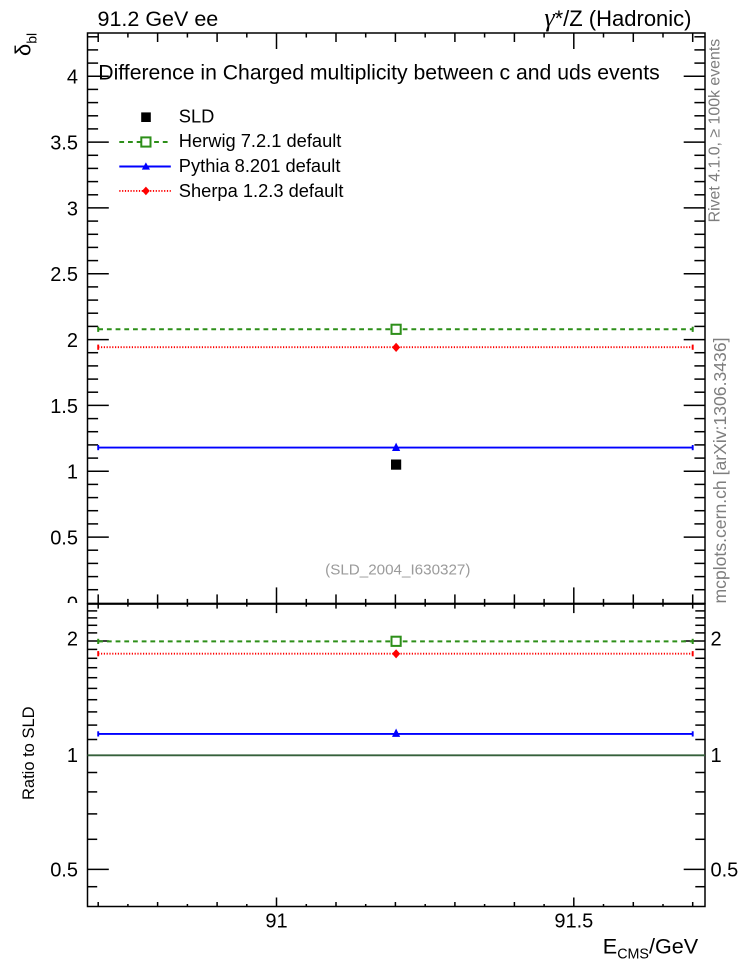  I want to click on svg-text: 2.5, so click(64, 275).